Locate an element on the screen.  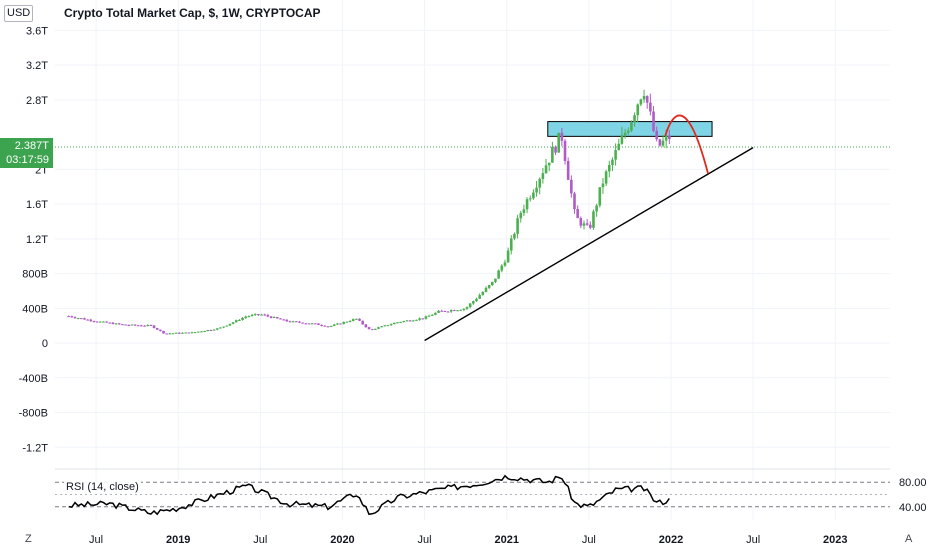
rsi-line is located at coordinates (369, 495).